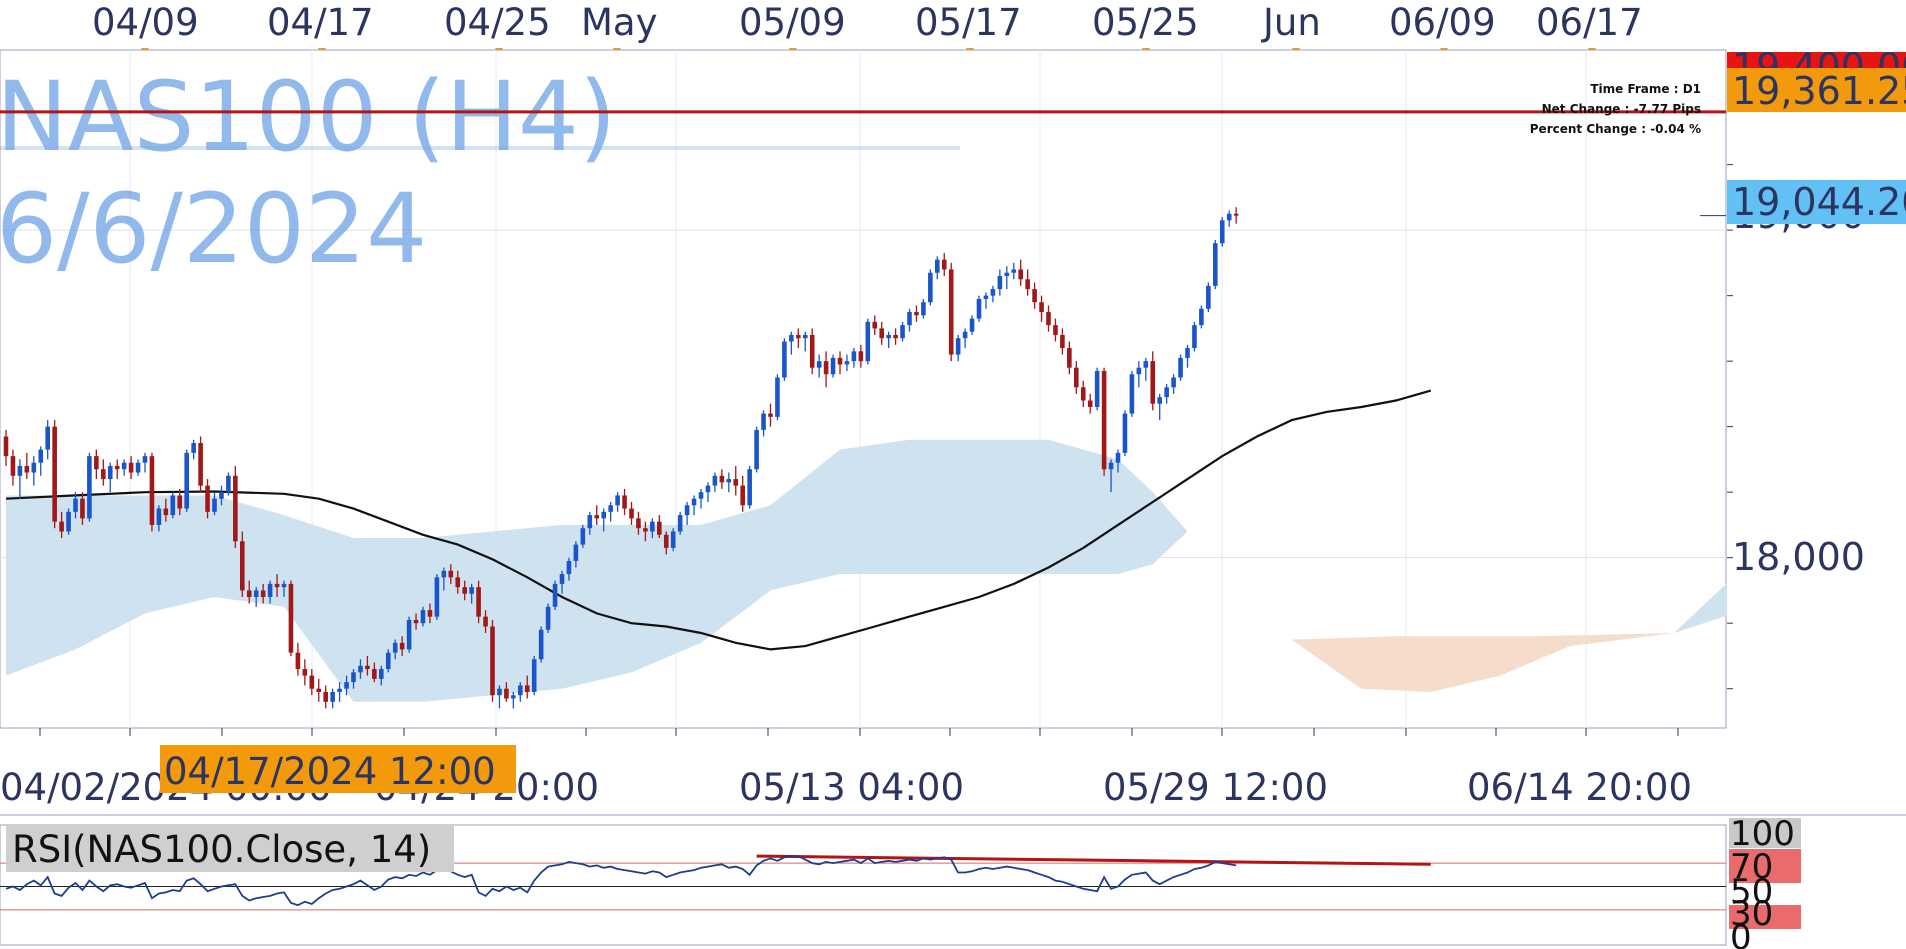  I want to click on rsi-70-badge, so click(1765, 866).